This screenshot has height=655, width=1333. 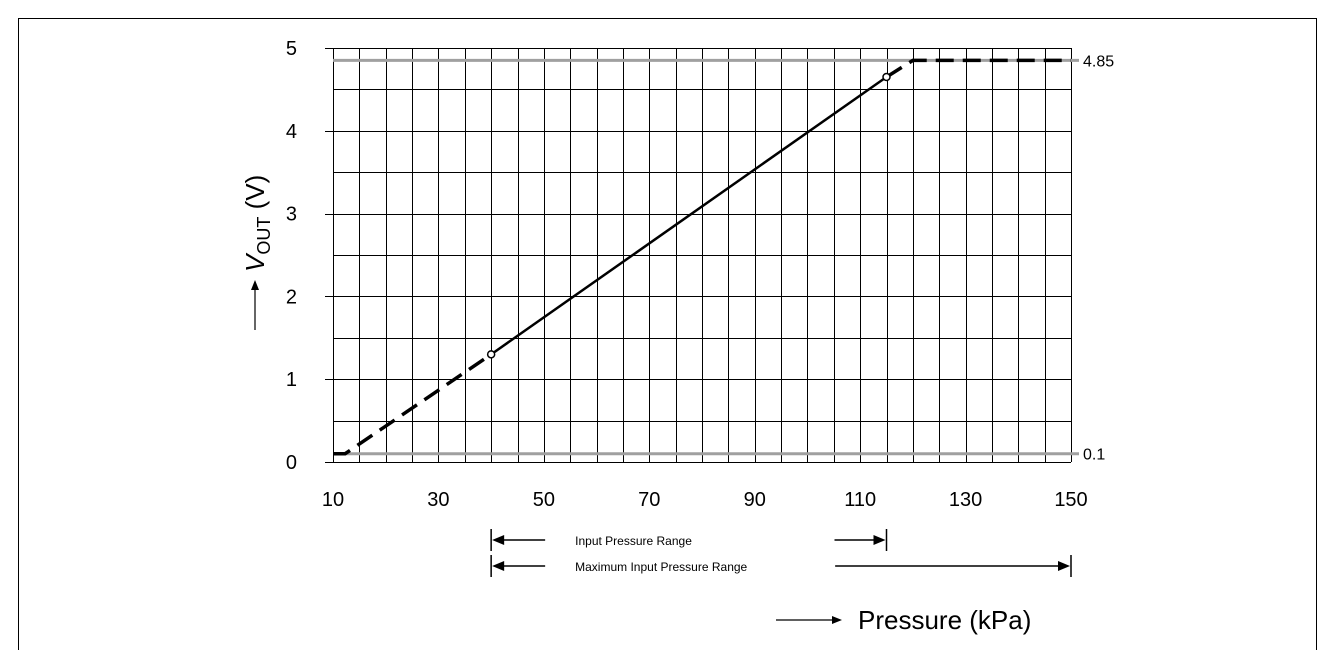 What do you see at coordinates (1098, 61) in the screenshot?
I see `reference-line-label: 4.85` at bounding box center [1098, 61].